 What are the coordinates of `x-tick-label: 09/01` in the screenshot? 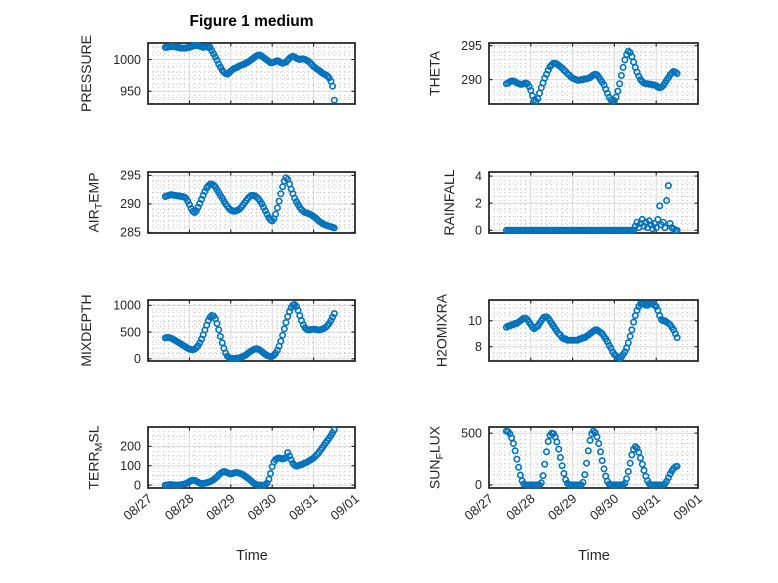 It's located at (344, 507).